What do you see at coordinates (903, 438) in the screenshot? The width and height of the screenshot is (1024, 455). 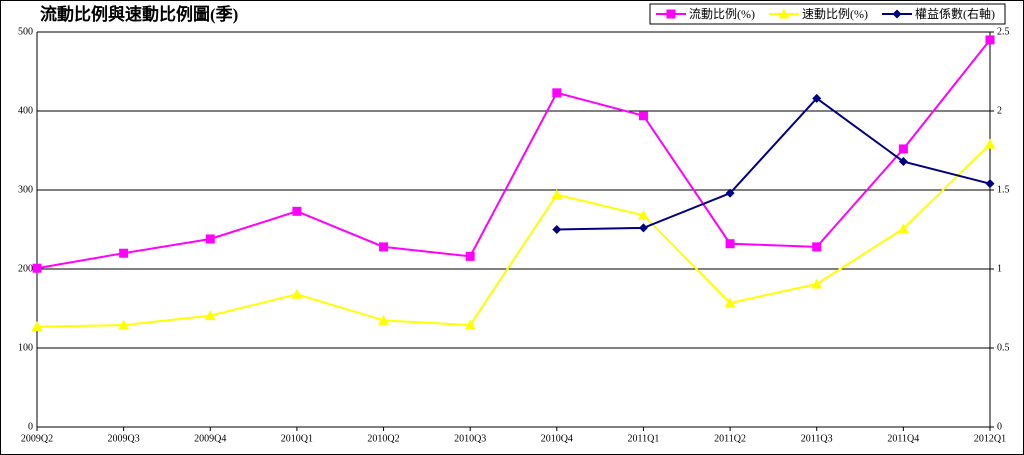 I see `x-tick-label: 2011Q4` at bounding box center [903, 438].